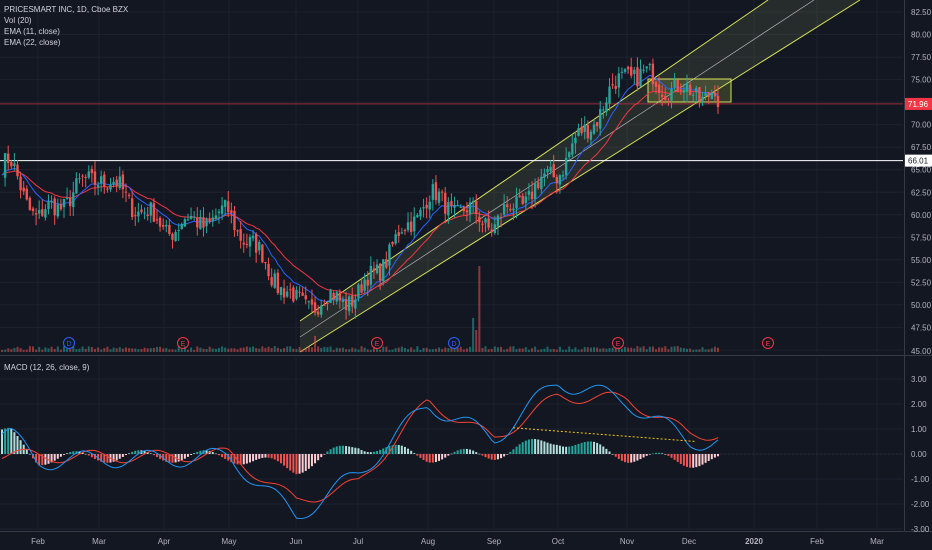 The image size is (932, 550). Describe the element at coordinates (921, 327) in the screenshot. I see `y-tick-label: 47.50` at that location.